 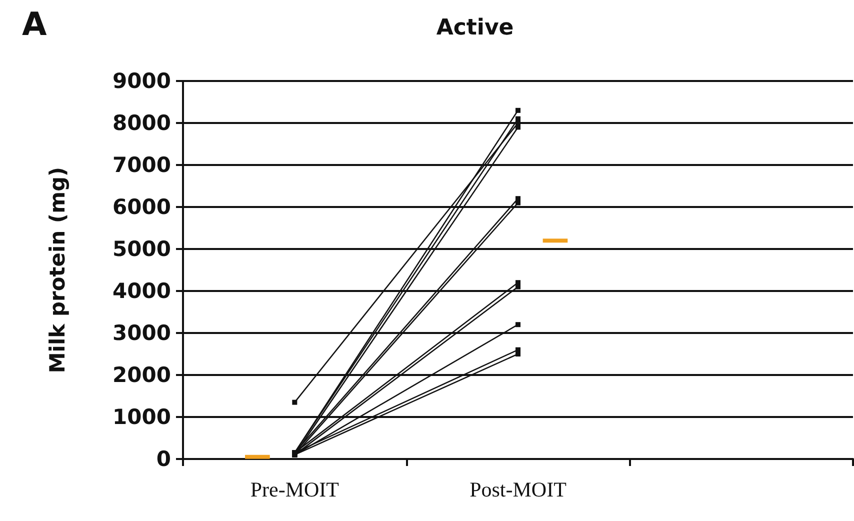 I want to click on y-axis-title: Milk protein (mg), so click(x=58, y=270).